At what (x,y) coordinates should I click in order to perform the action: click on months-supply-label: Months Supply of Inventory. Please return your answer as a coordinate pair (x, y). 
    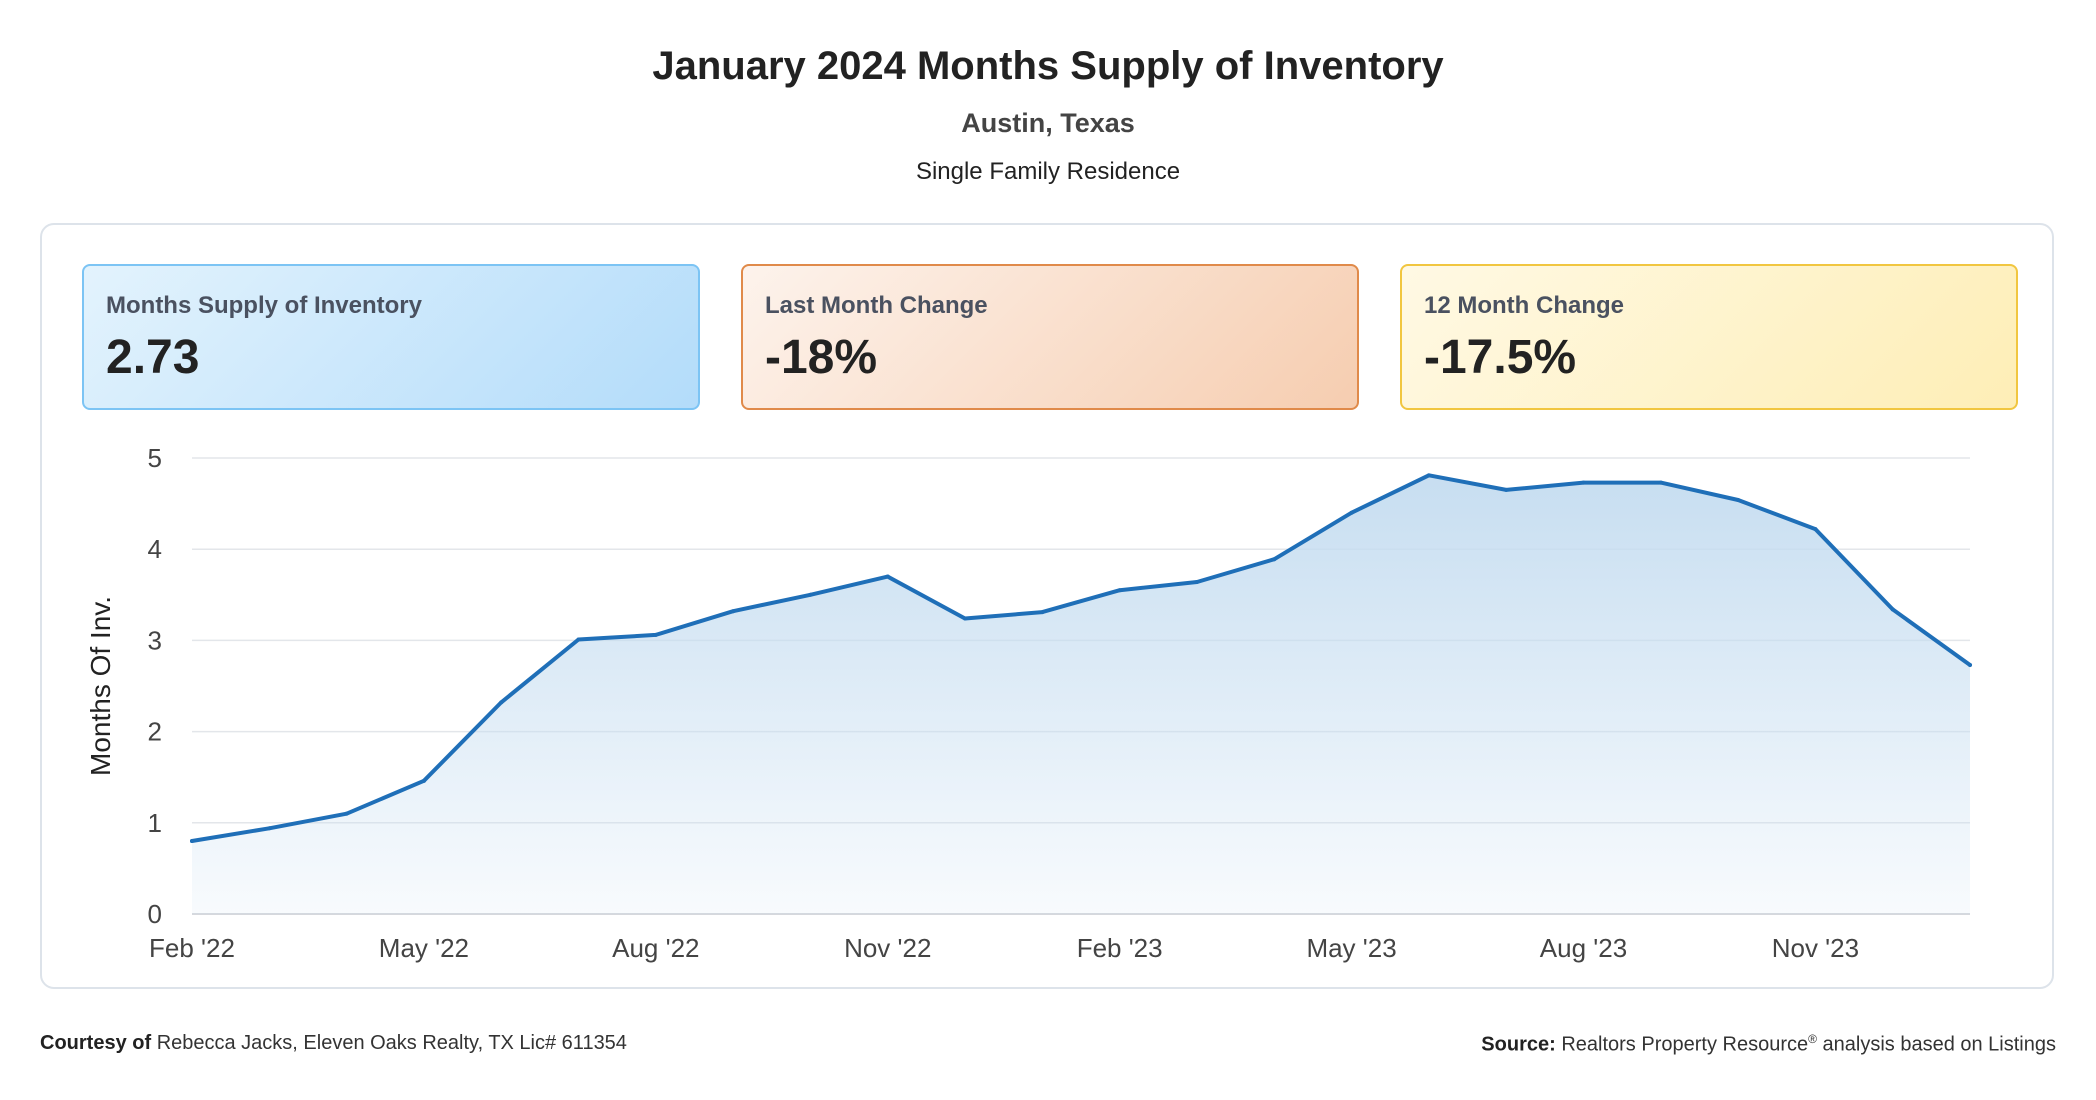
    Looking at the image, I should click on (264, 305).